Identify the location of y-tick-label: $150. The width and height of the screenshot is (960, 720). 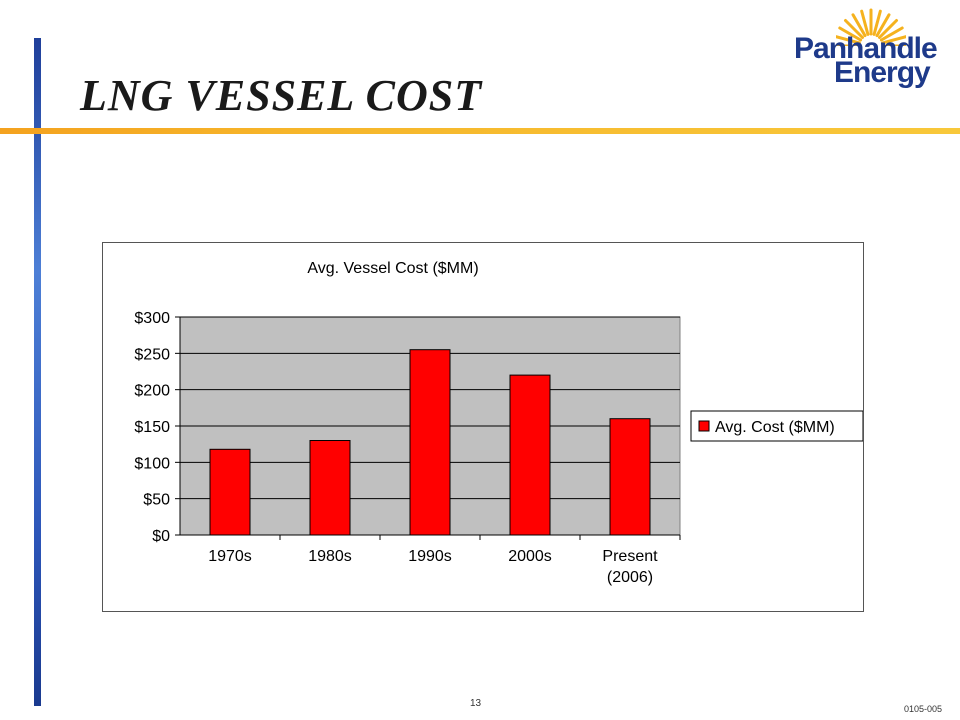
(152, 427).